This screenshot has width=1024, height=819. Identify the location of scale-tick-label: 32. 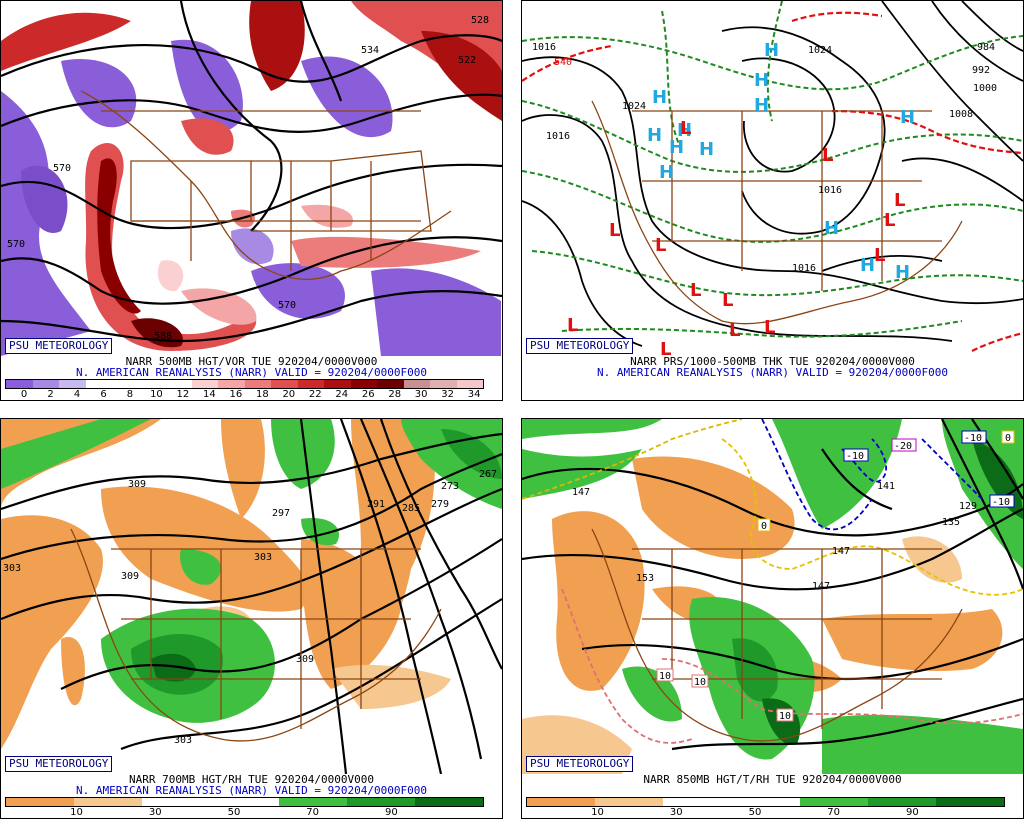
(448, 394).